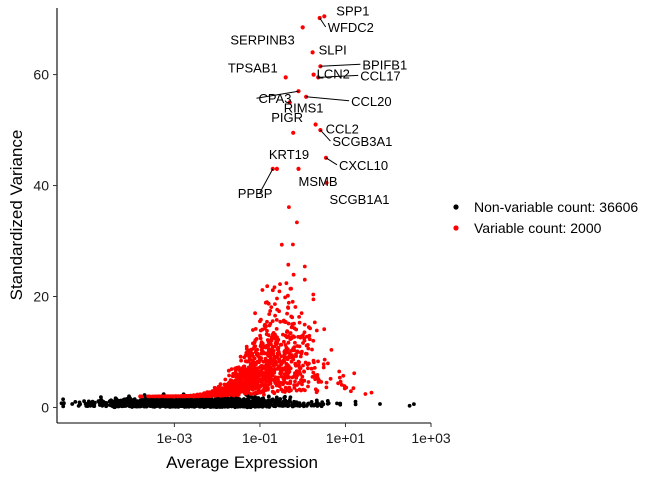  I want to click on y-axis-title: Standardized Variance, so click(16, 215).